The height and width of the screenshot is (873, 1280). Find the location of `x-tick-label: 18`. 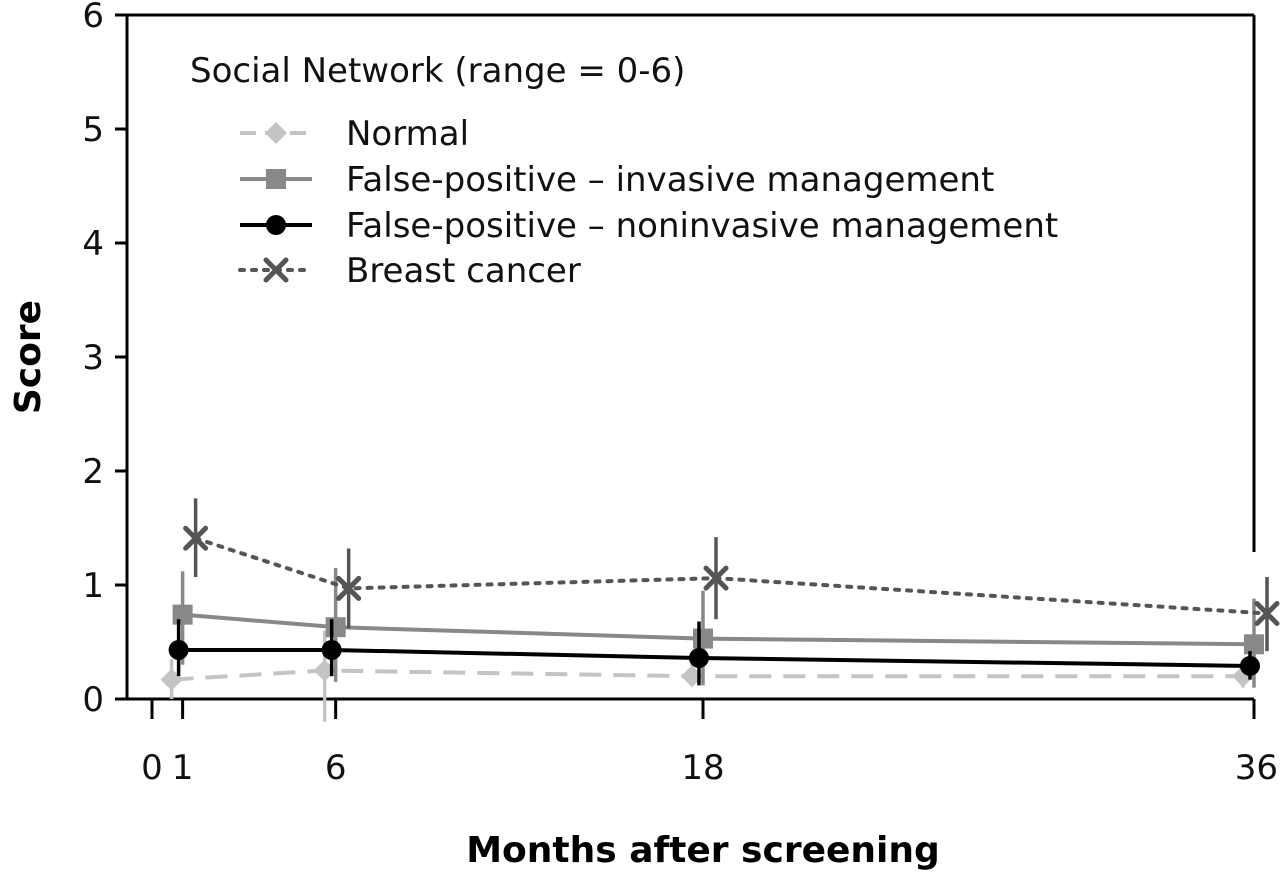

x-tick-label: 18 is located at coordinates (702, 768).